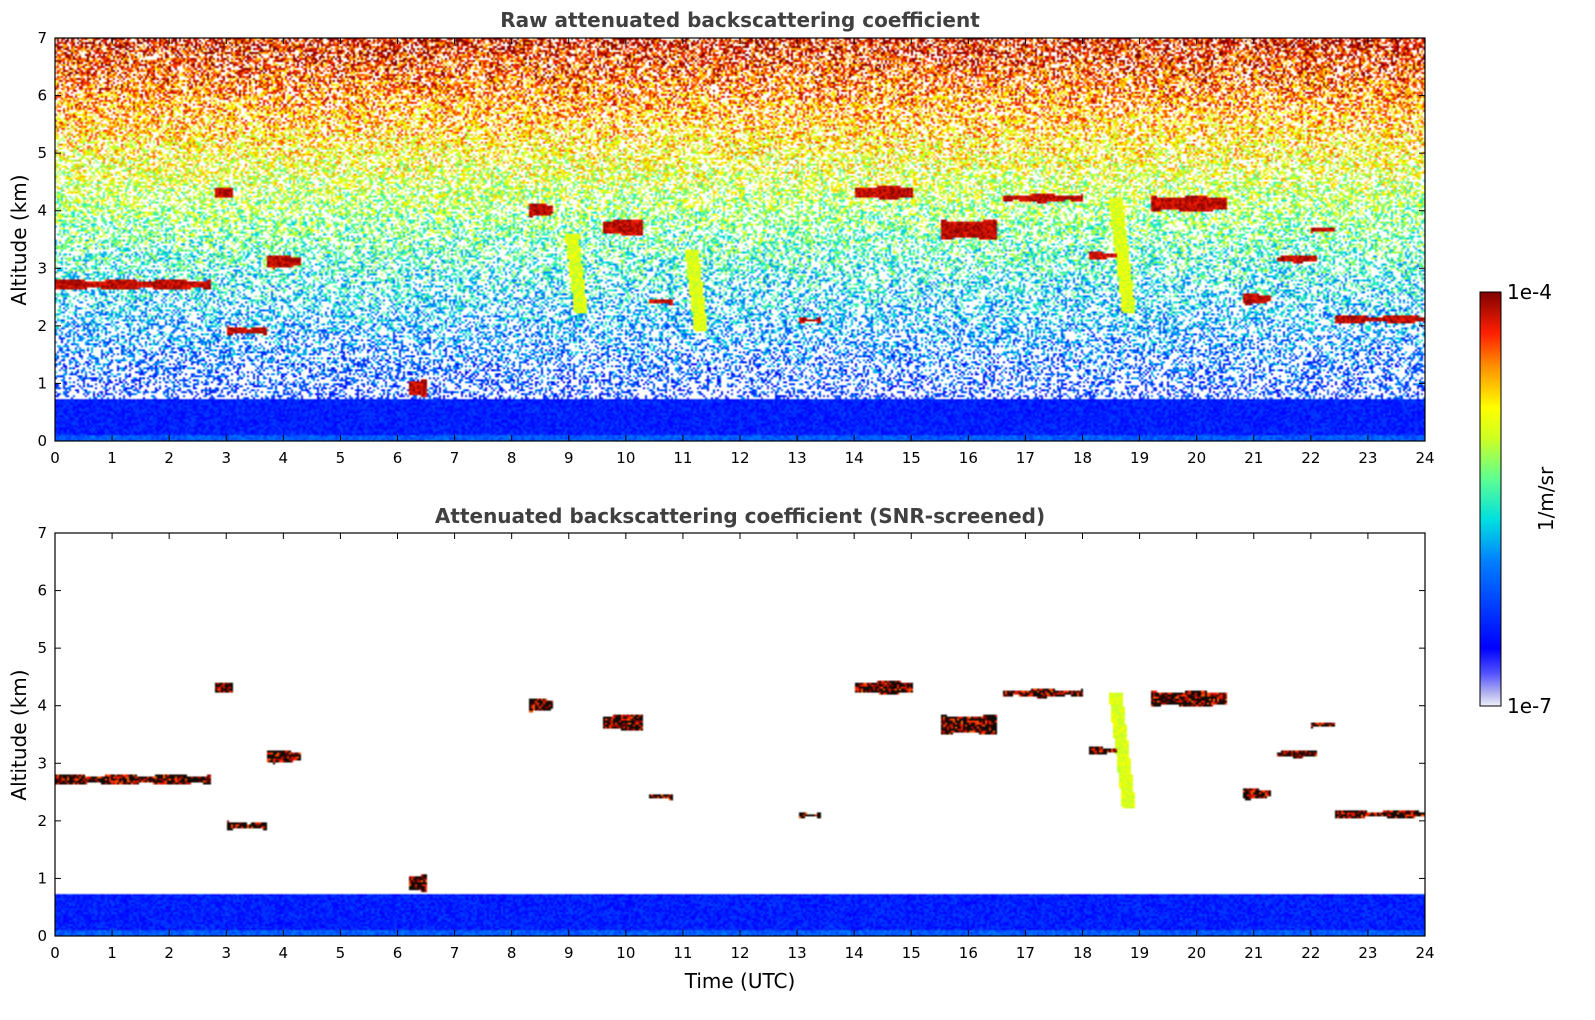 The image size is (1595, 1020). I want to click on colorbar-min-label: 1e-7, so click(1529, 706).